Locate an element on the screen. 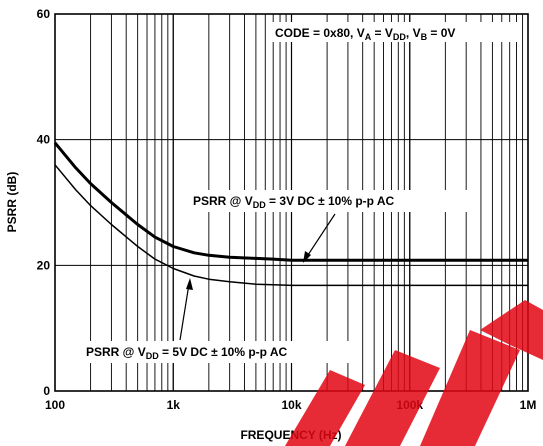 The height and width of the screenshot is (446, 543). series-label-5v-bg is located at coordinates (221, 352).